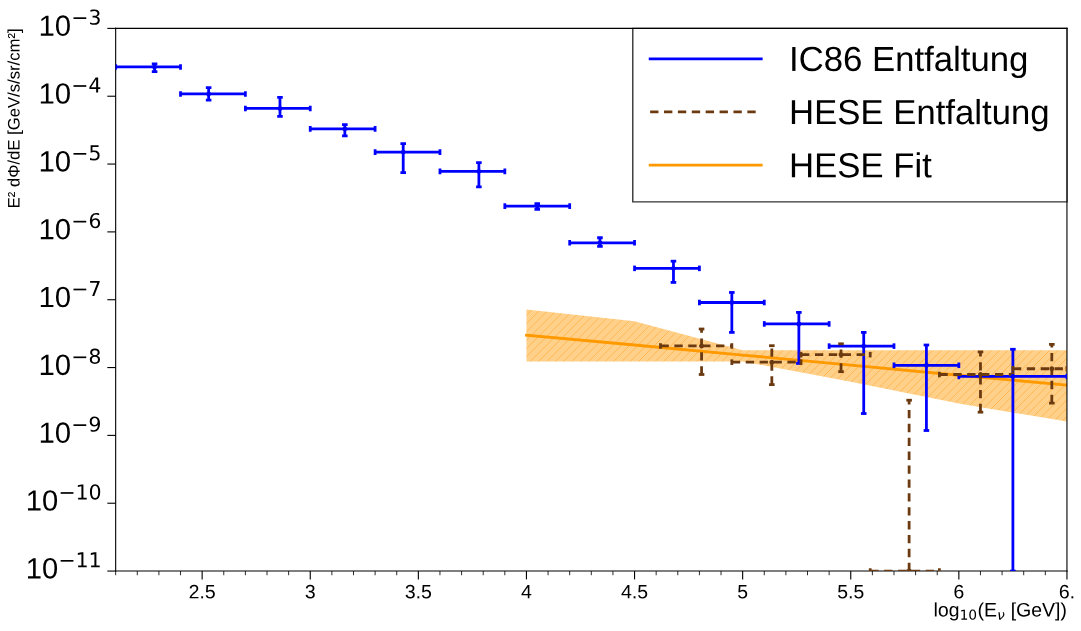 The width and height of the screenshot is (1081, 631). What do you see at coordinates (851, 591) in the screenshot?
I see `x-tick-label: 5.5` at bounding box center [851, 591].